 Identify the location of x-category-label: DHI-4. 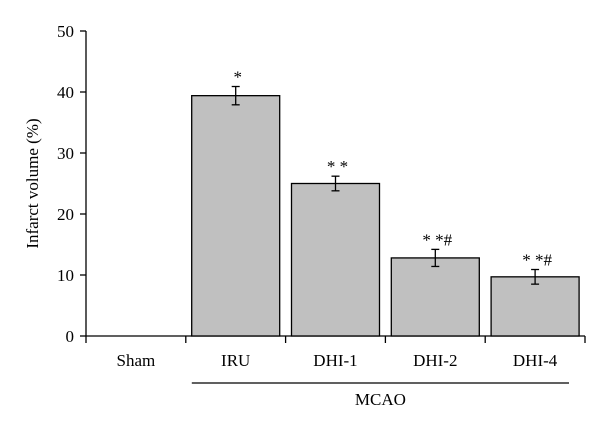
(535, 360).